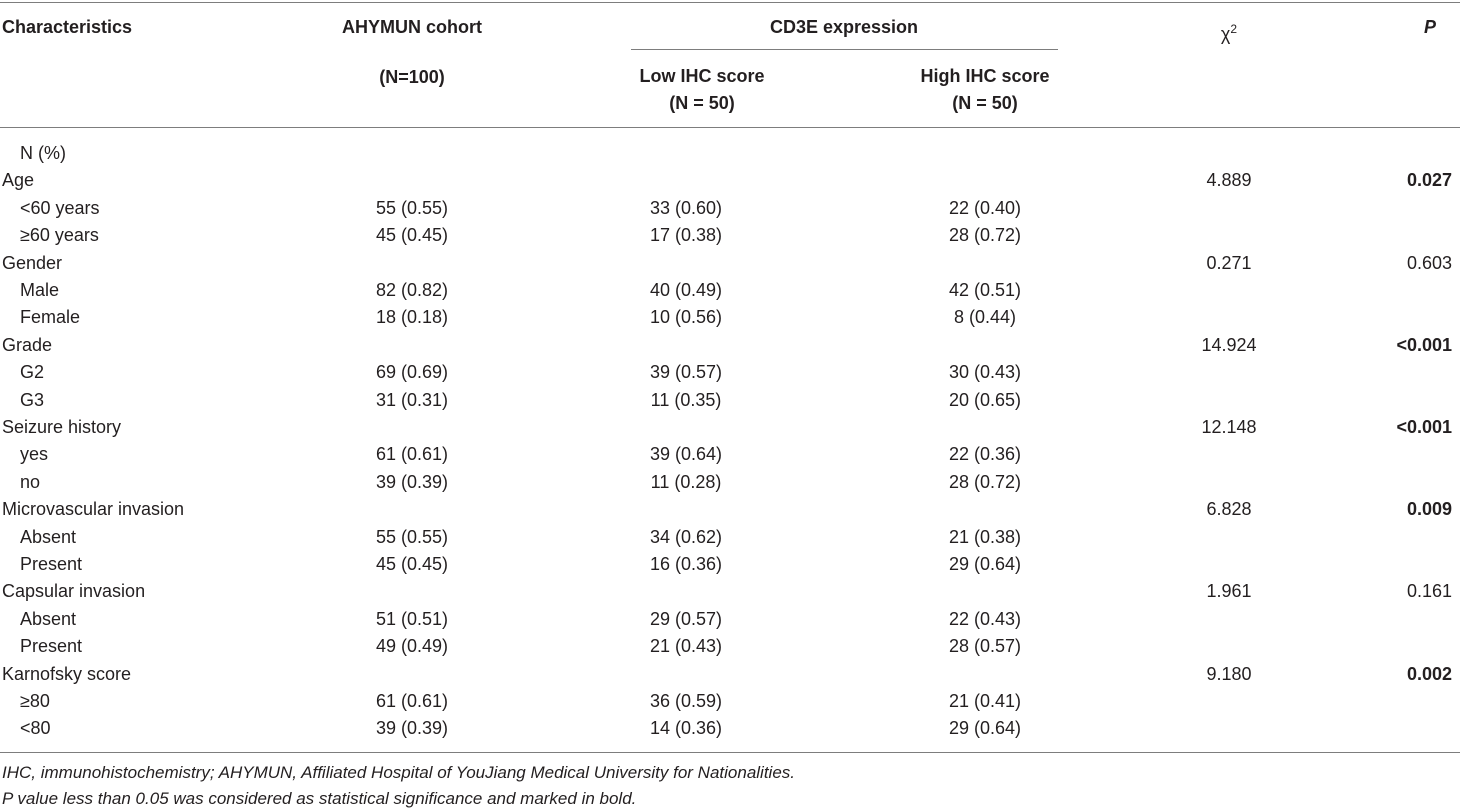 The height and width of the screenshot is (811, 1460). I want to click on row-label: <60 years, so click(60, 207).